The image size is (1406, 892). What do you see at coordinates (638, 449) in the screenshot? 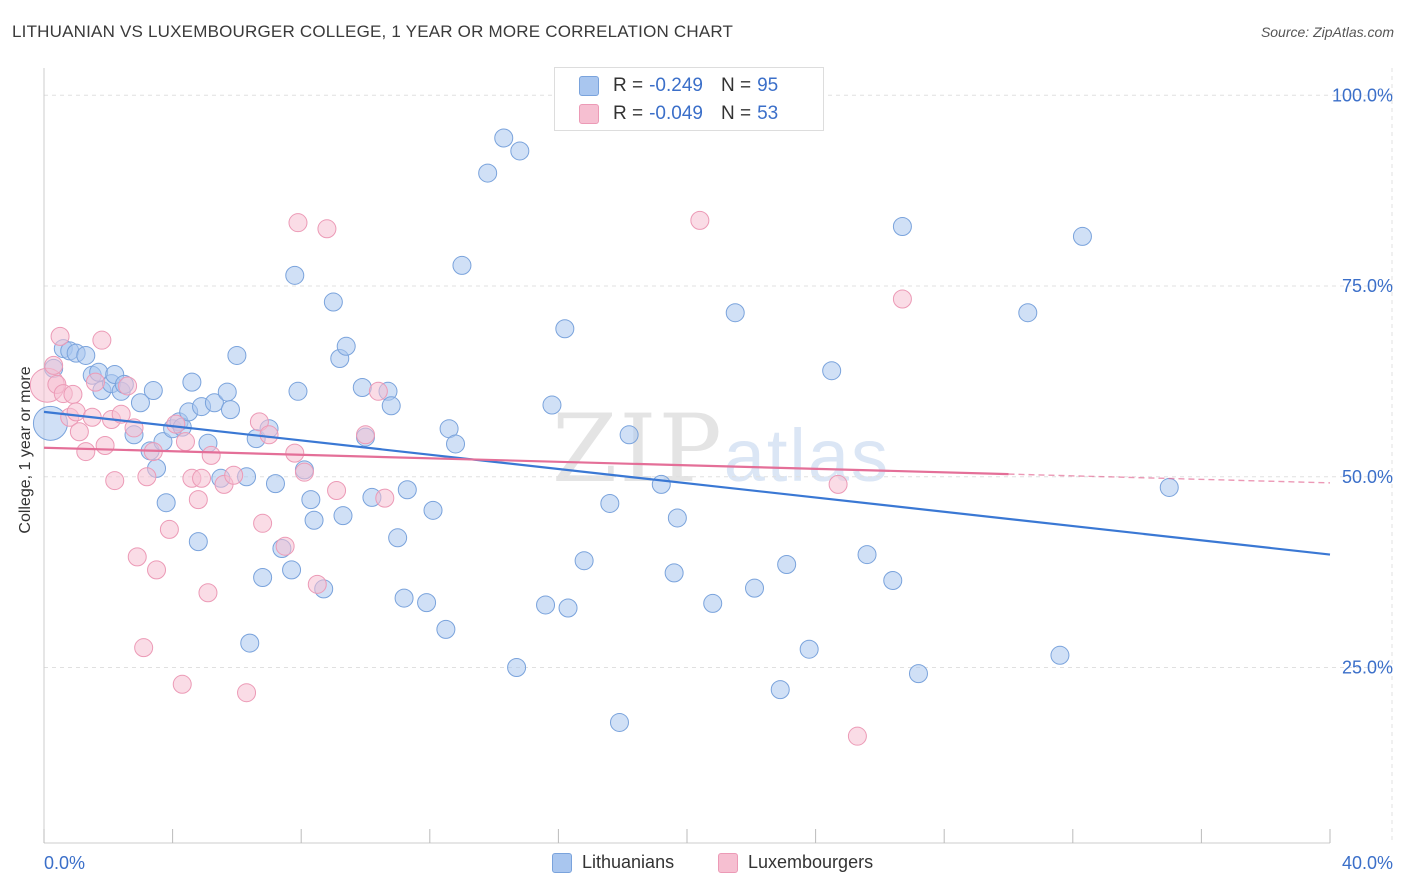
I see `watermark-zip: ZIP` at bounding box center [638, 449].